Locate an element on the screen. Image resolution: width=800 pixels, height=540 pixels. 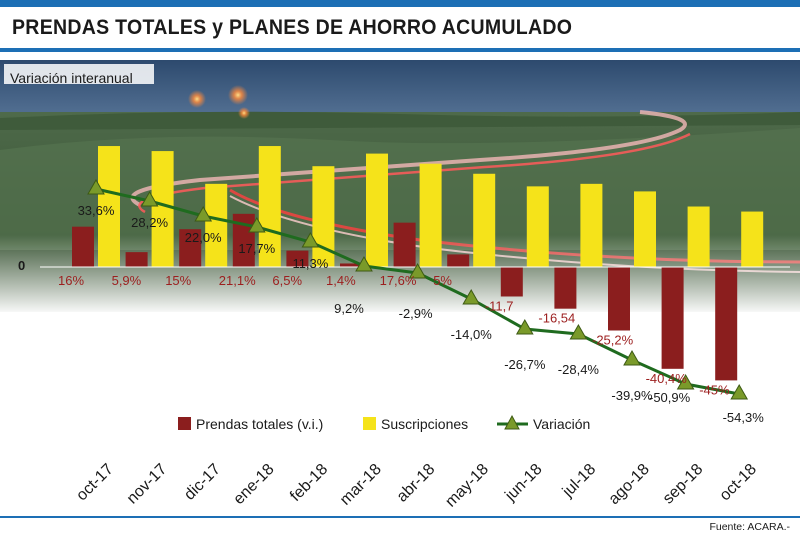
tick-label-oct-18: oct-18 is located at coordinates (739, 483).